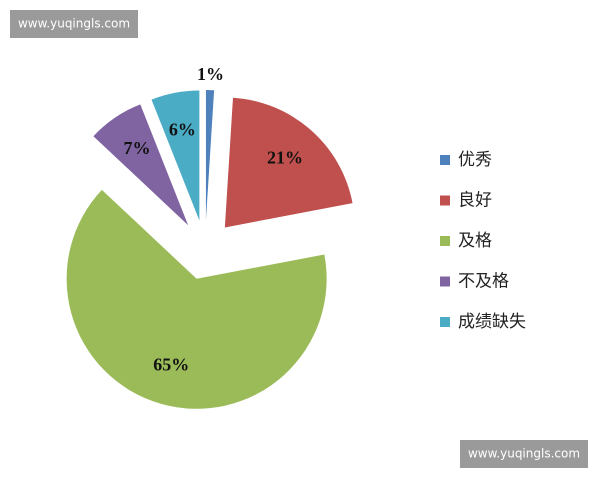  What do you see at coordinates (492, 322) in the screenshot?
I see `legend-label: 成绩缺失` at bounding box center [492, 322].